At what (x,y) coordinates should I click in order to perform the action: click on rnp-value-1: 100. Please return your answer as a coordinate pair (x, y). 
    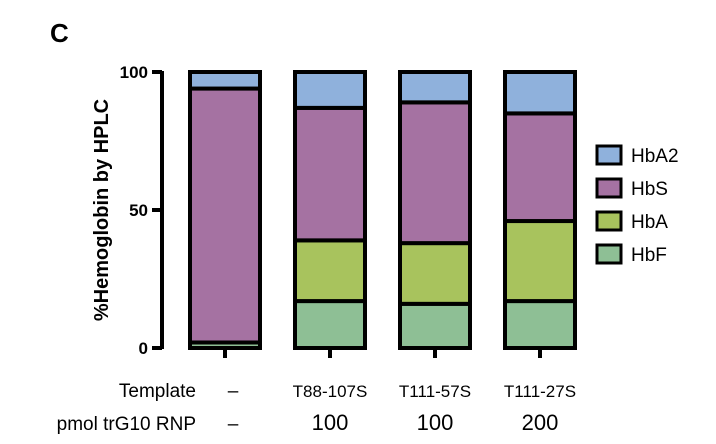
    Looking at the image, I should click on (330, 422).